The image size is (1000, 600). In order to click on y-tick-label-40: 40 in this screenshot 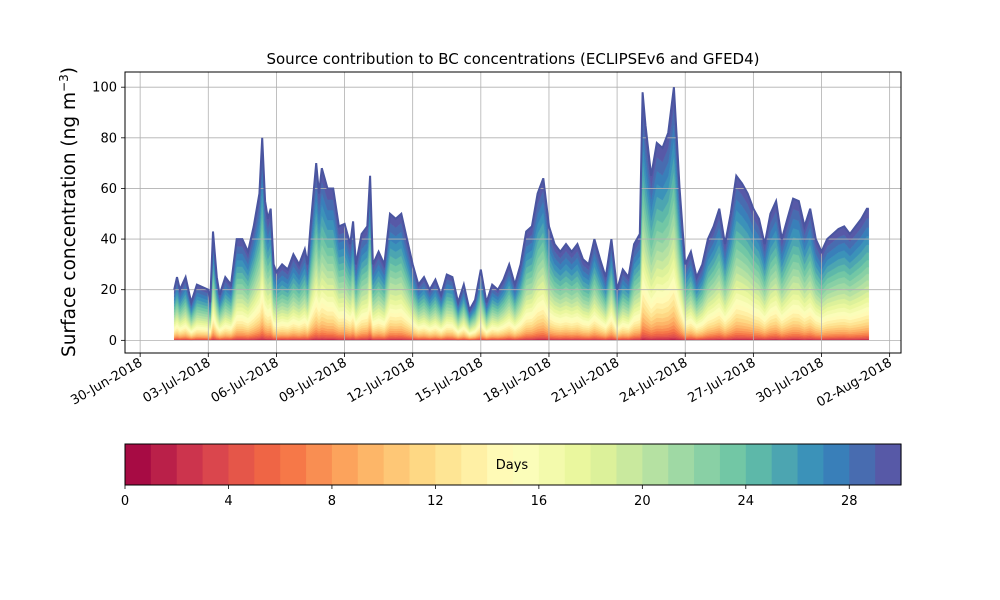, I will do `click(108, 240)`.